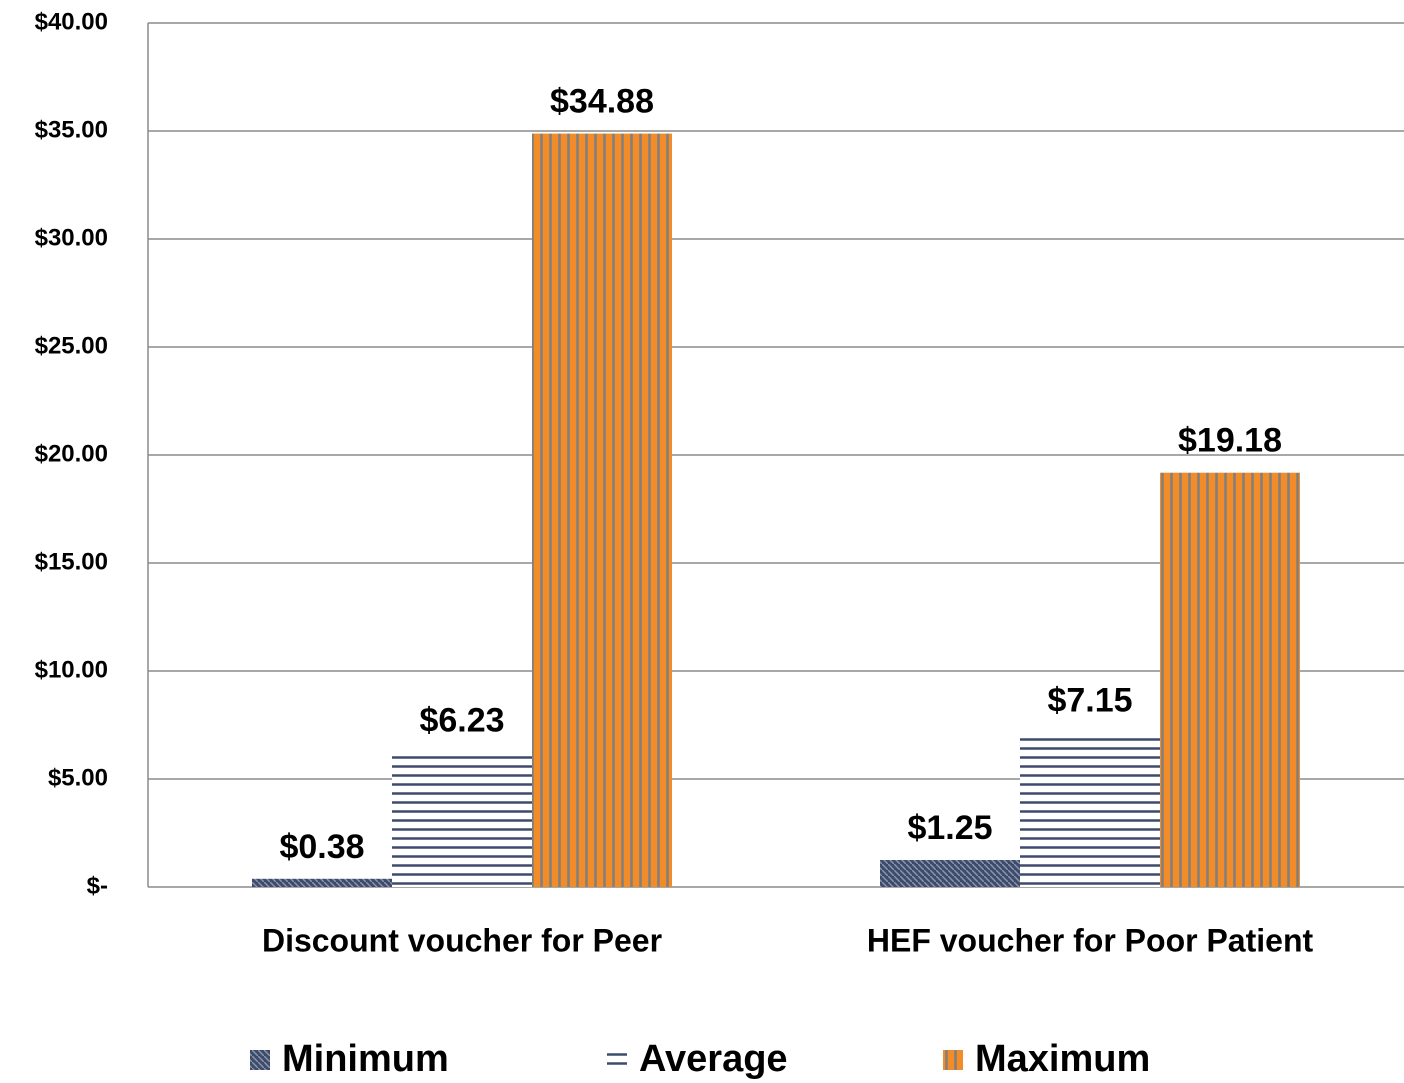  What do you see at coordinates (71, 561) in the screenshot?
I see `y-tick-label: $15.00` at bounding box center [71, 561].